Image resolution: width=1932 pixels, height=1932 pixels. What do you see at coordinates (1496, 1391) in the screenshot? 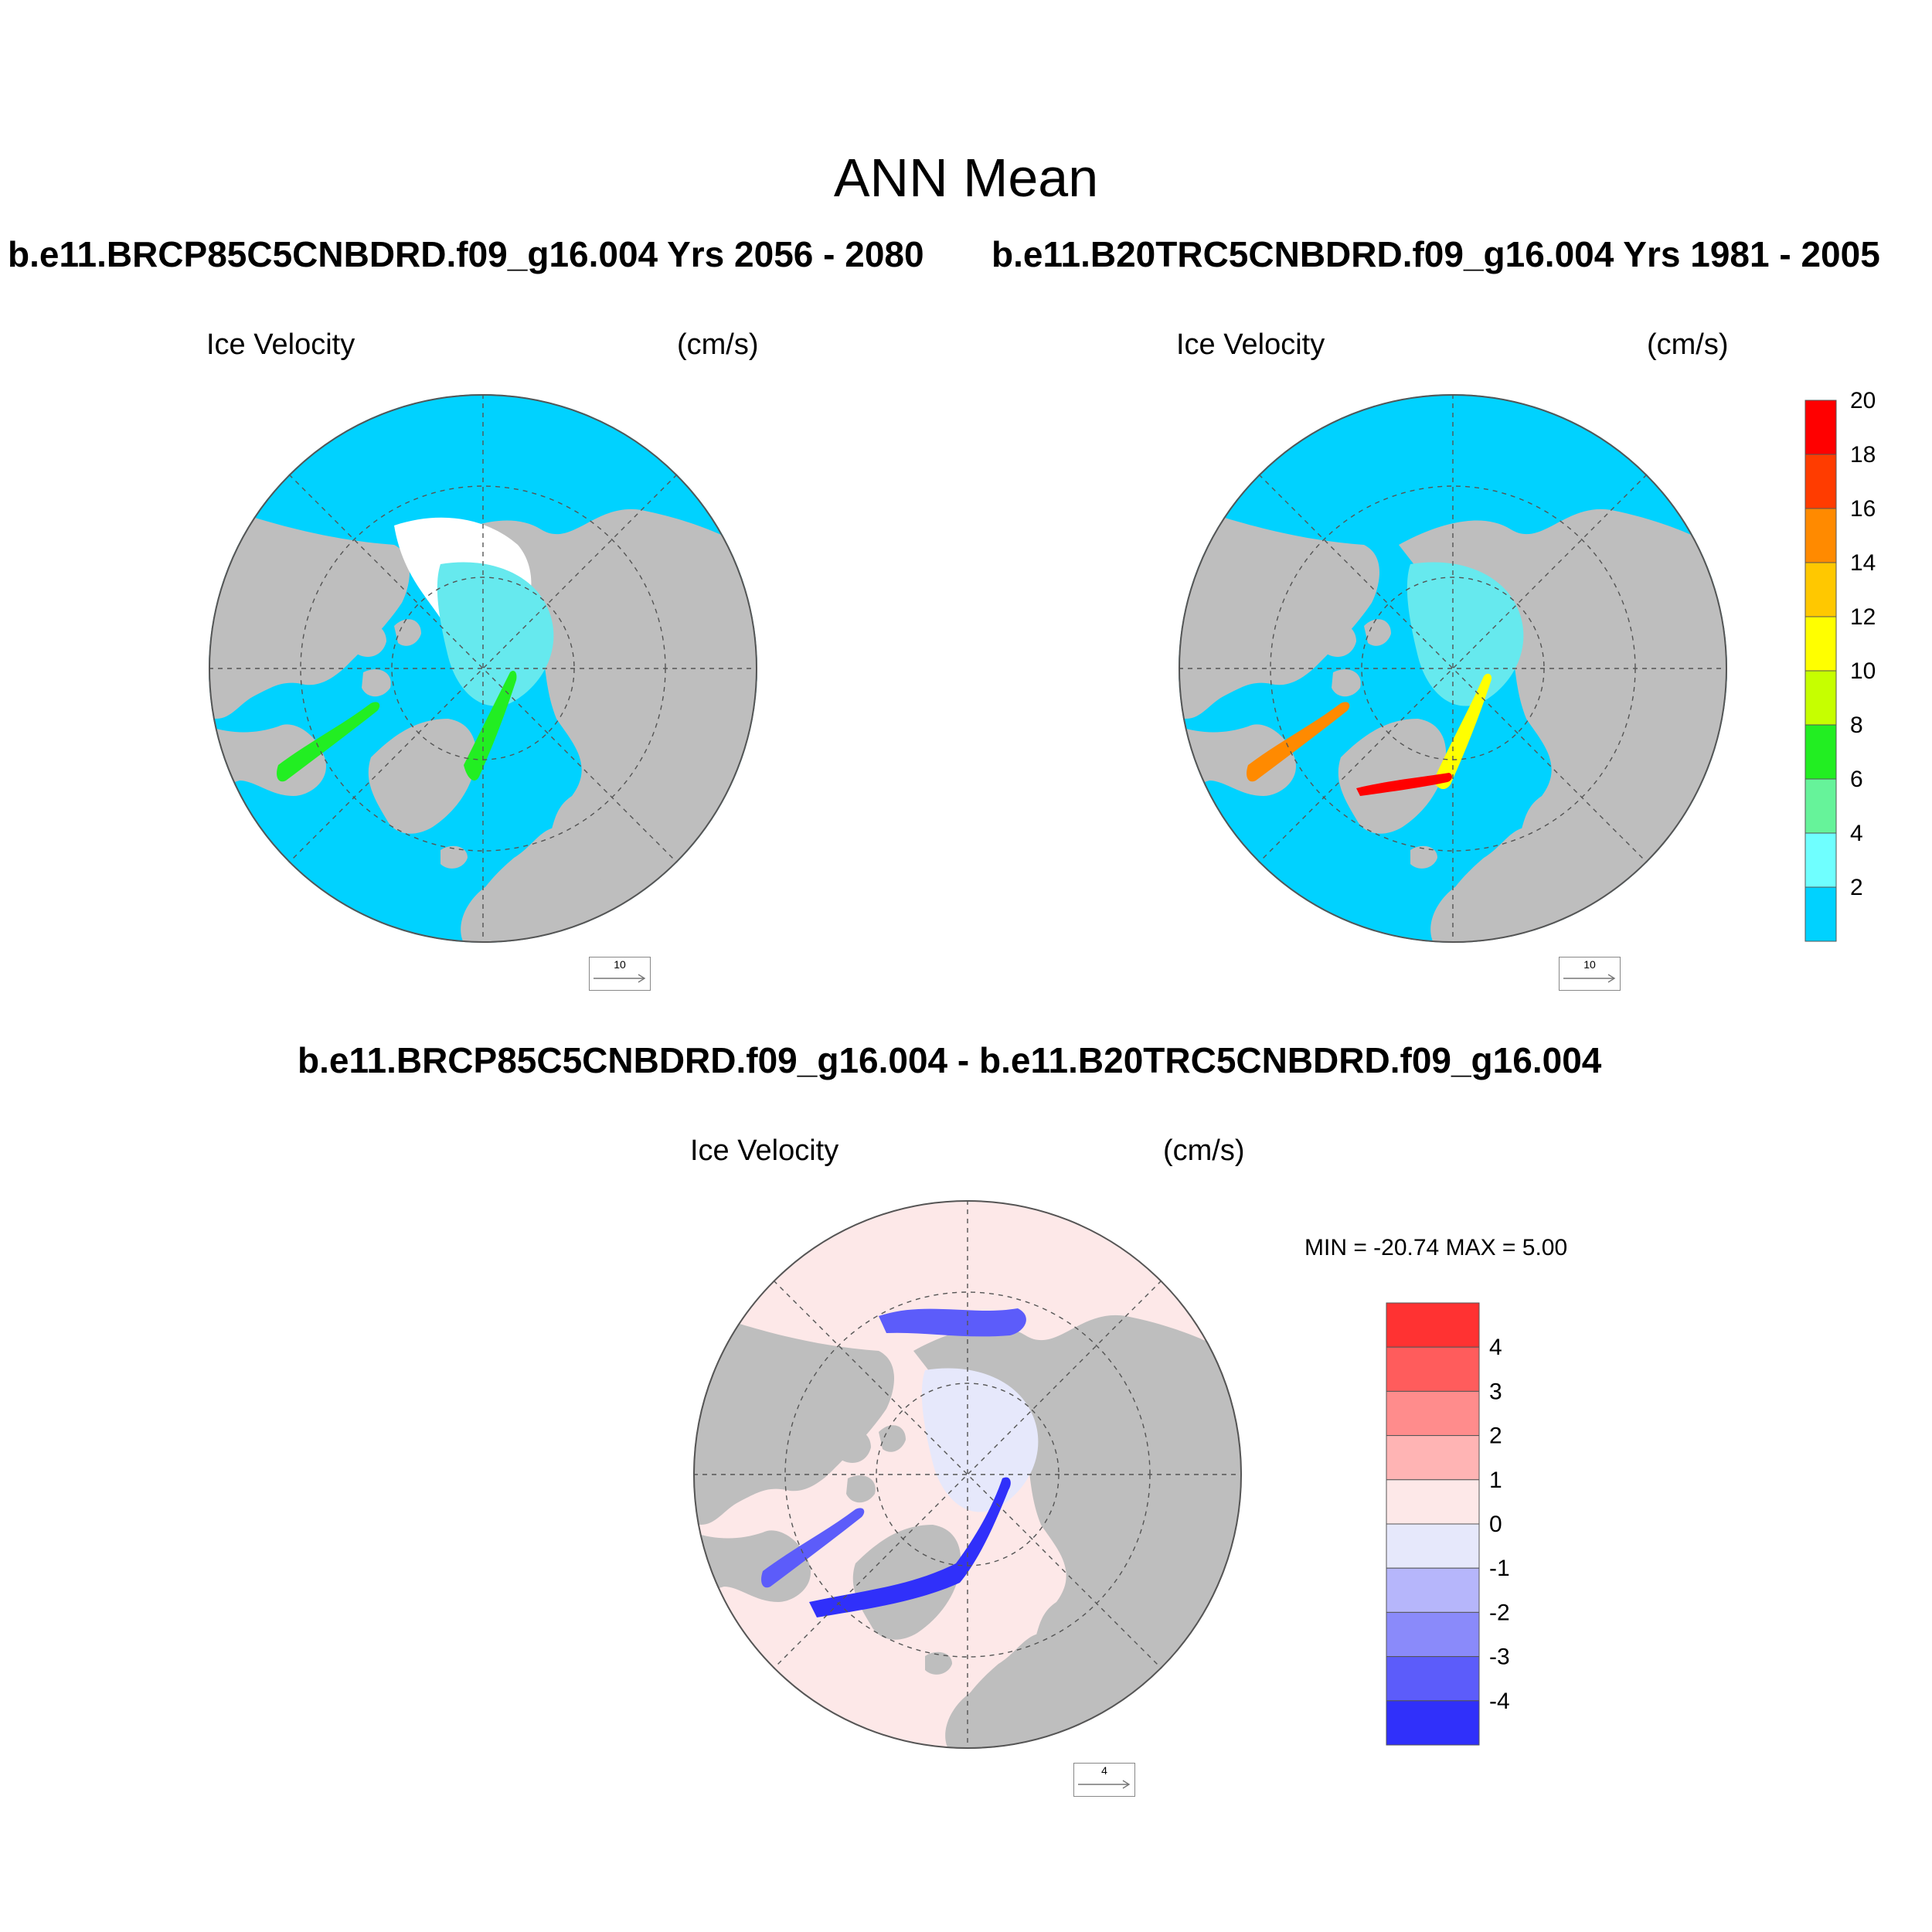
I see `diff-colorbar-label: 3` at bounding box center [1496, 1391].